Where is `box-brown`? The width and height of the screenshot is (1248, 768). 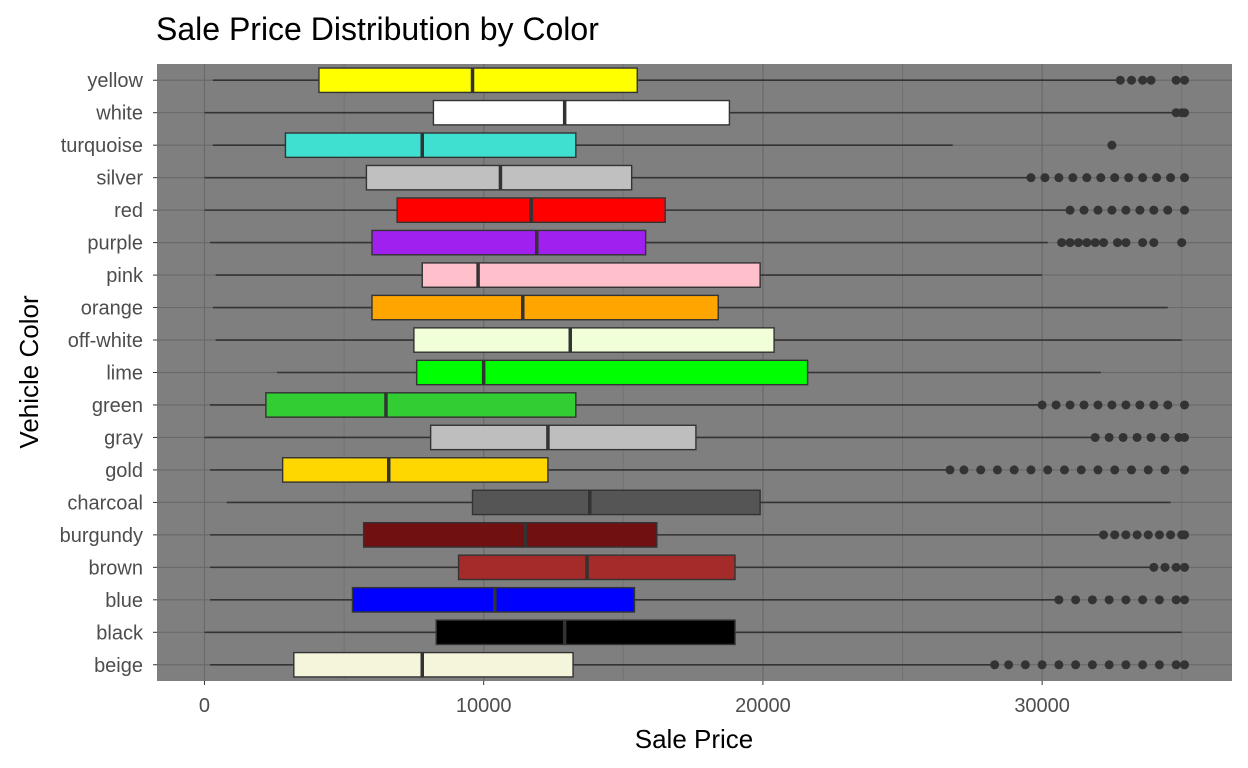 box-brown is located at coordinates (700, 567).